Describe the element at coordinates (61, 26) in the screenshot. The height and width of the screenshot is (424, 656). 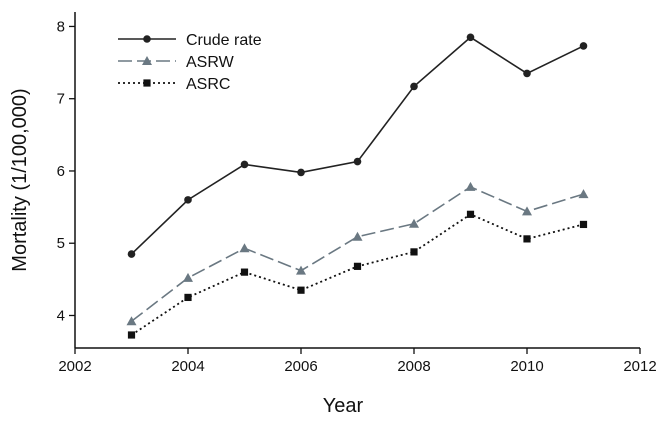
I see `y-tick-label: 8` at that location.